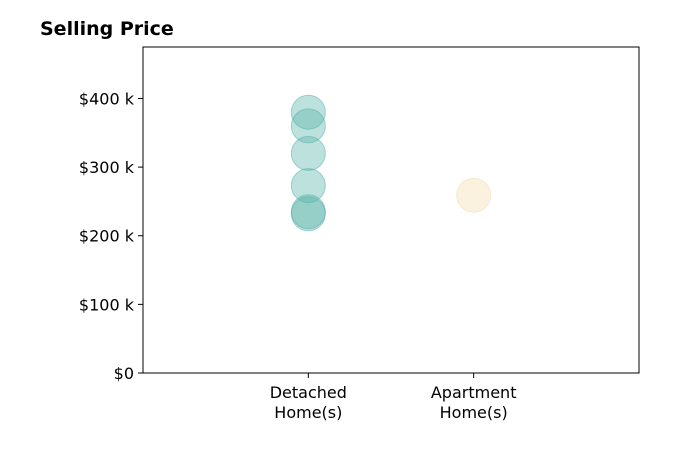  Describe the element at coordinates (308, 402) in the screenshot. I see `x-tick-label: Detached Home(s)` at that location.